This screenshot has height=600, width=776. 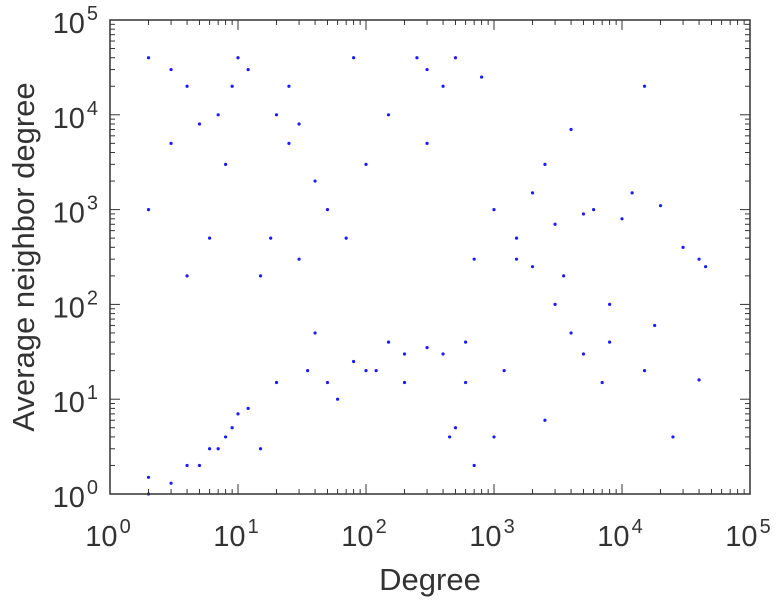 What do you see at coordinates (75, 400) in the screenshot?
I see `y-tick-label: 10 1` at bounding box center [75, 400].